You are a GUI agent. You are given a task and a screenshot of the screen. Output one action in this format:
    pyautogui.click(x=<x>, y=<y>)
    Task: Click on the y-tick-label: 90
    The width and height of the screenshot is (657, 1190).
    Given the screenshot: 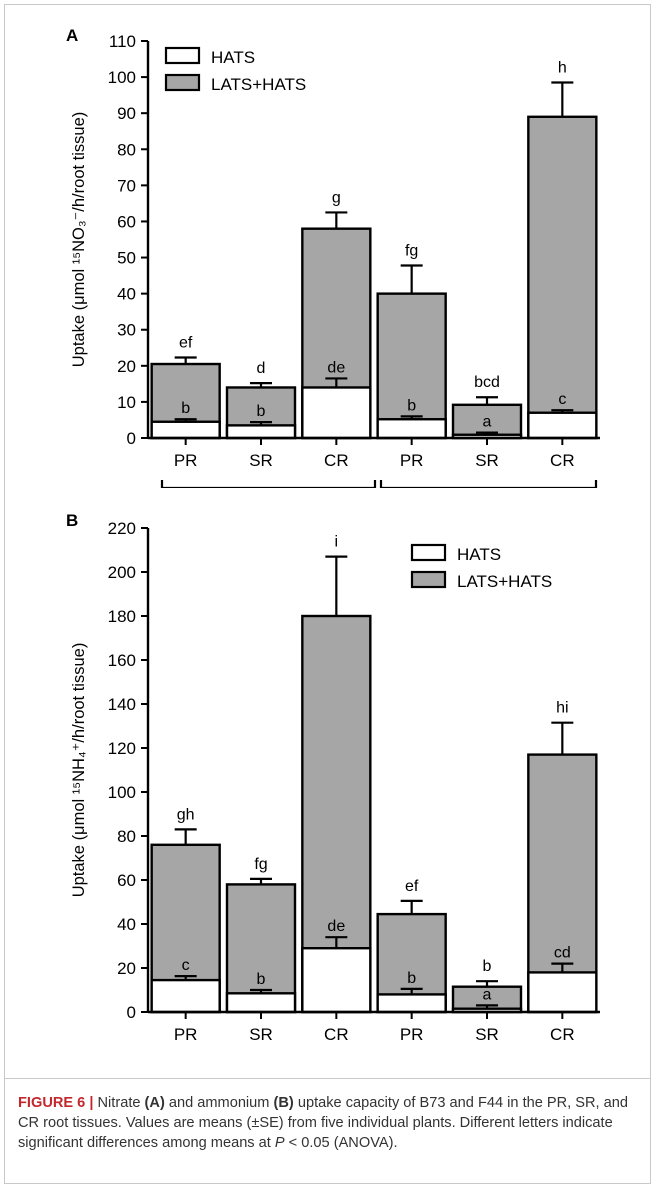 What is the action you would take?
    pyautogui.click(x=126, y=113)
    